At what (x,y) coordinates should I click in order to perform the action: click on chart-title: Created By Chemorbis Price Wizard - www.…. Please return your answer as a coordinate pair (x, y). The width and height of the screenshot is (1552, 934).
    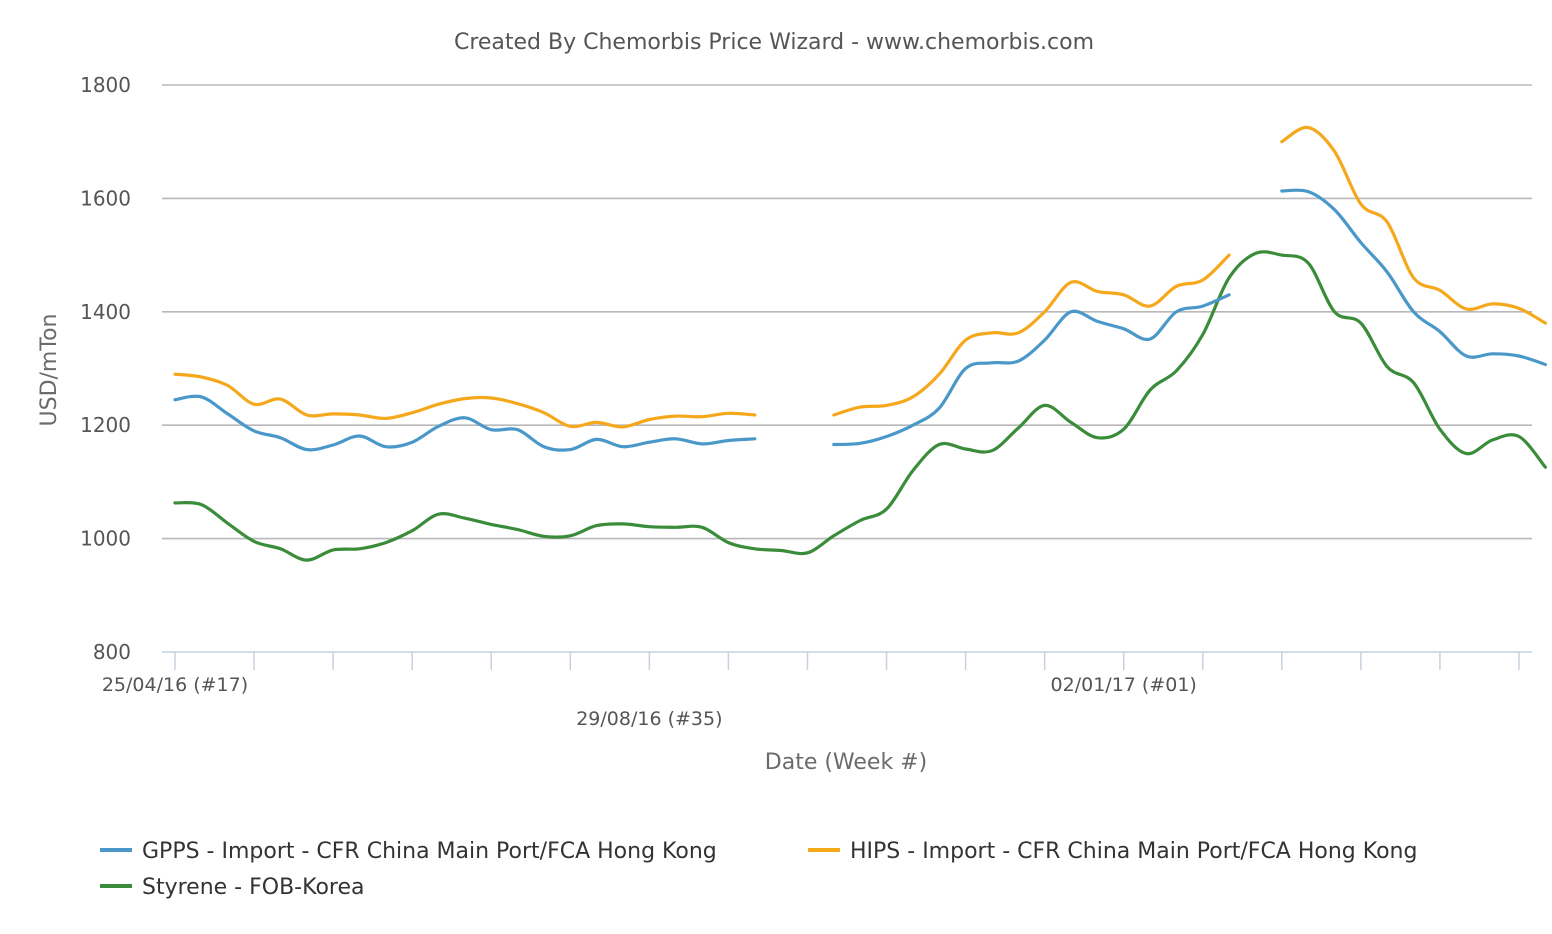
    Looking at the image, I should click on (774, 42).